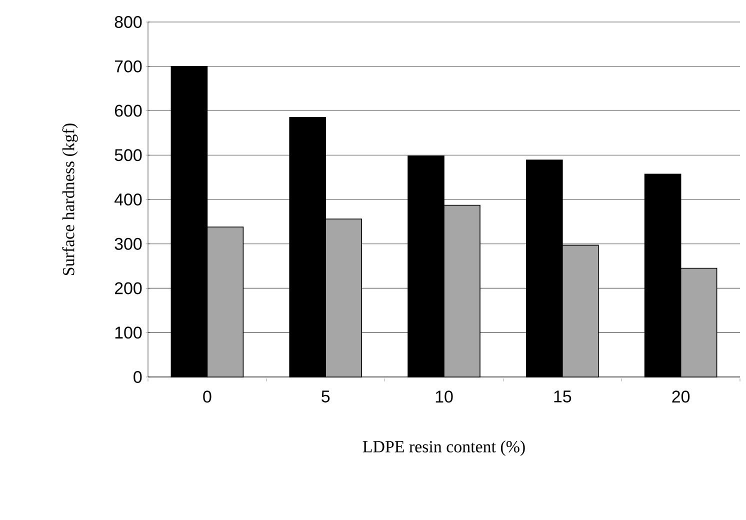 The width and height of the screenshot is (746, 520). I want to click on x-tick-label: 5, so click(326, 396).